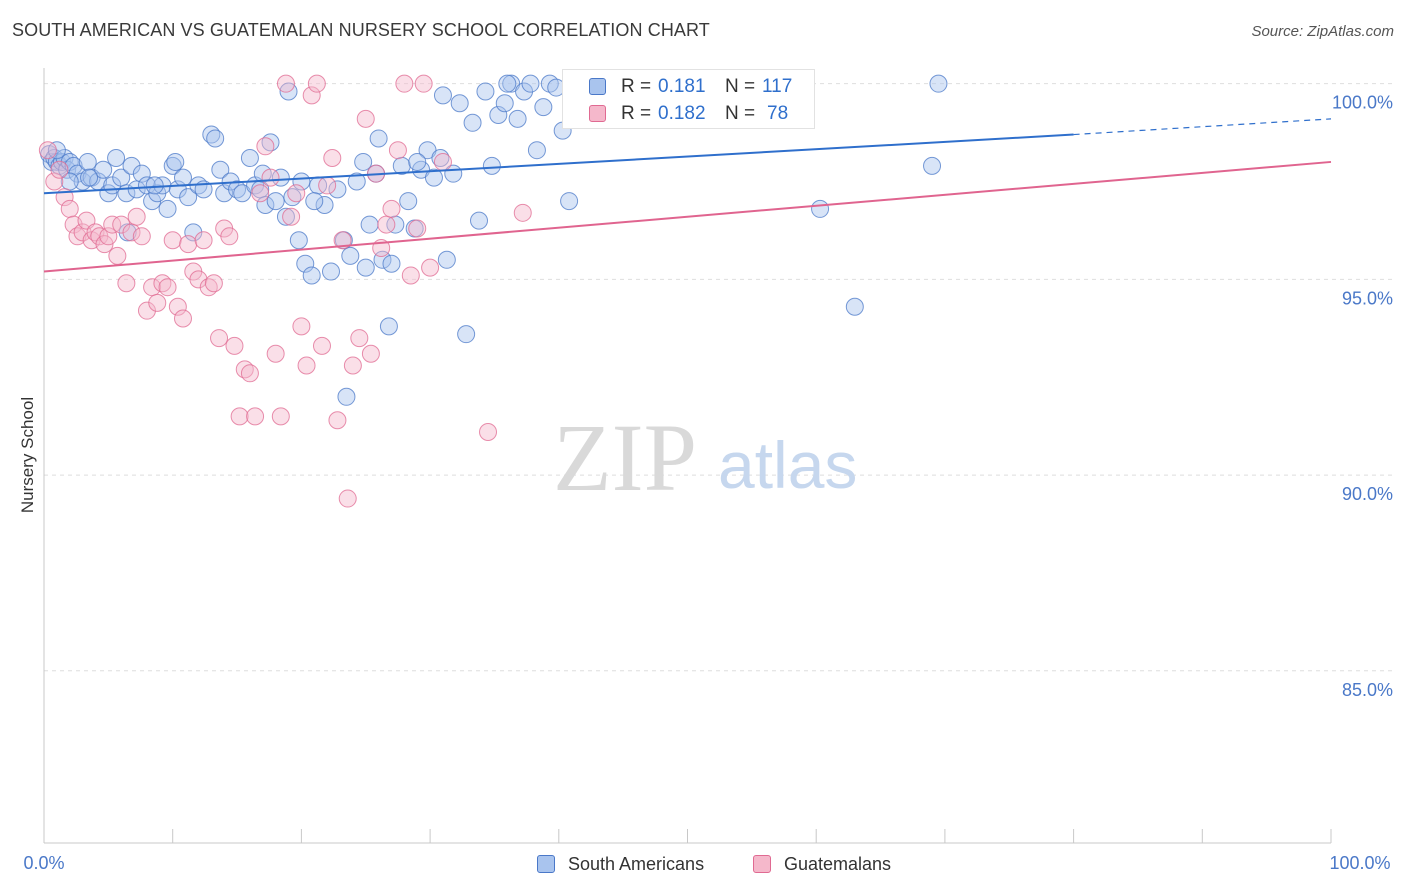  I want to click on legend-r-label: R =, so click(636, 86).